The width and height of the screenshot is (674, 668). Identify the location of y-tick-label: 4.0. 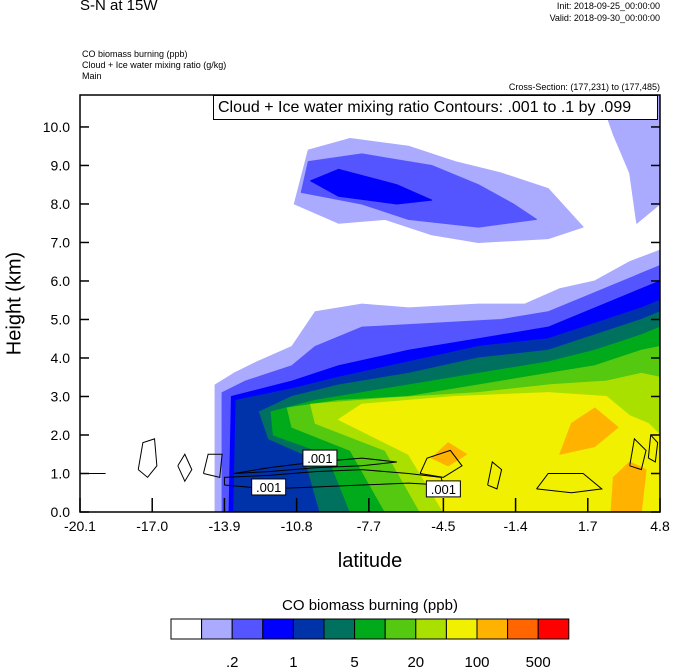
(61, 358).